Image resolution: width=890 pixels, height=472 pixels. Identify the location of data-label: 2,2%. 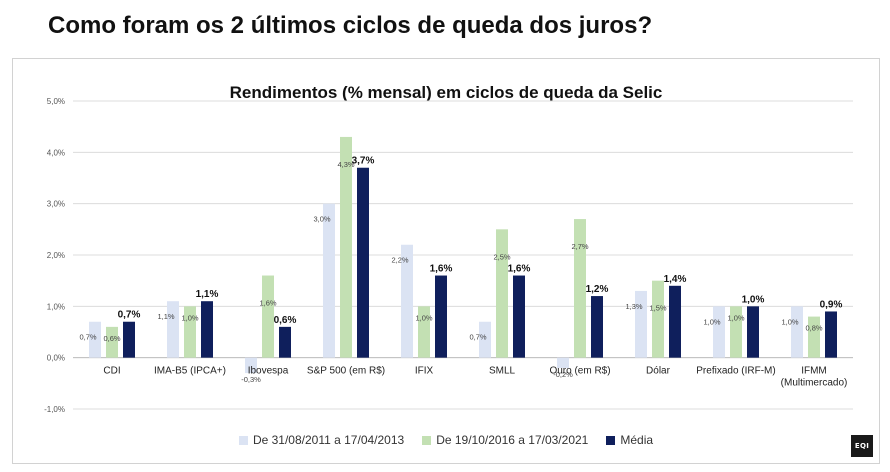
(399, 260).